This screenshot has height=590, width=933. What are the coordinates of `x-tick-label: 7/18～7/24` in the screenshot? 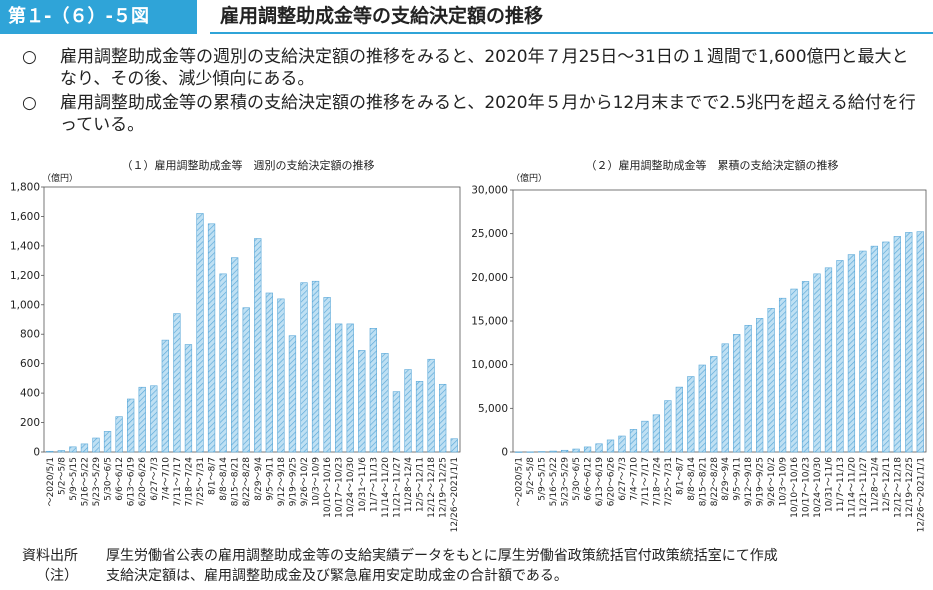 It's located at (189, 482).